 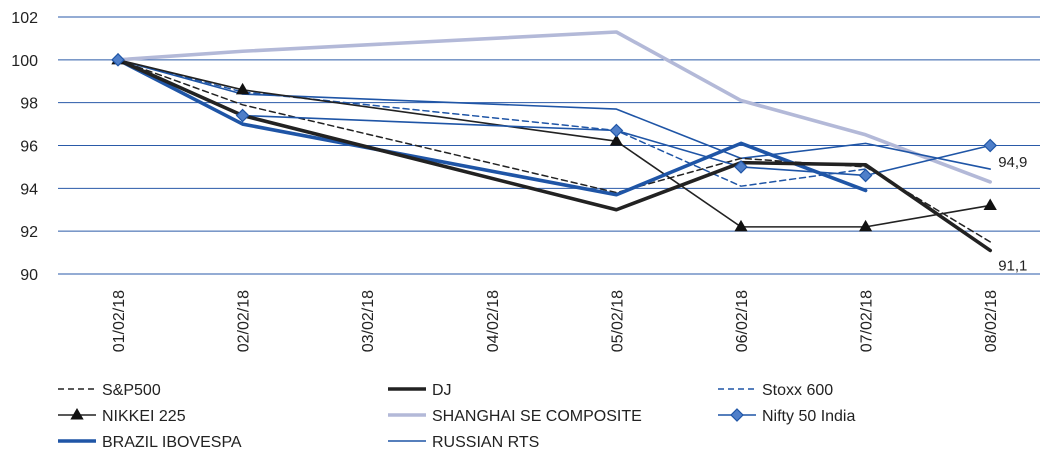 I want to click on y-axis: 90 92 94 96 98 100 102, so click(x=24, y=147).